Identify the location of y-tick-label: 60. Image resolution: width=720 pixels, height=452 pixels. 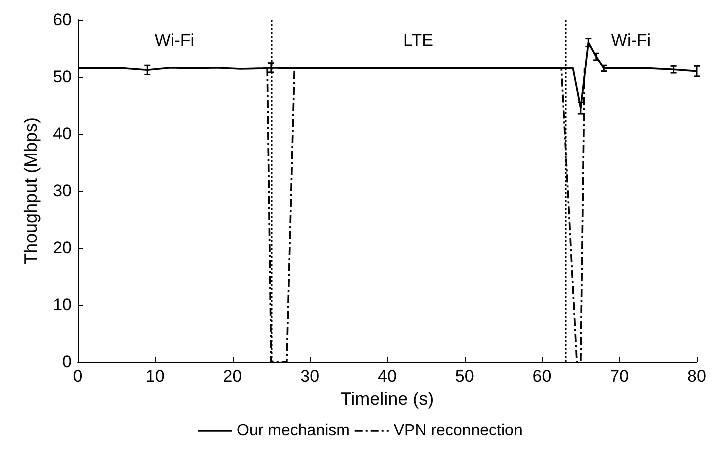
(62, 20).